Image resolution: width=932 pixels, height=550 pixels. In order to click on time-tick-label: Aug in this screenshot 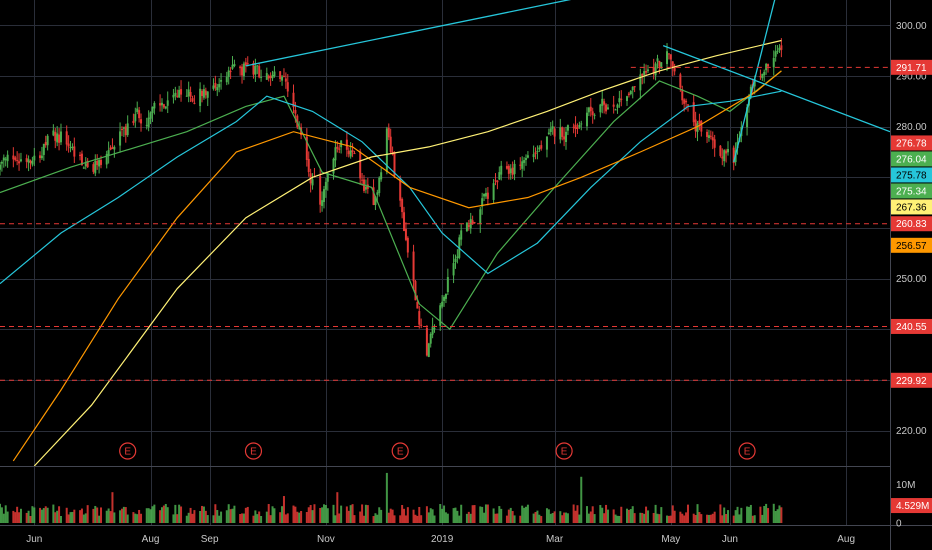, I will do `click(846, 539)`.